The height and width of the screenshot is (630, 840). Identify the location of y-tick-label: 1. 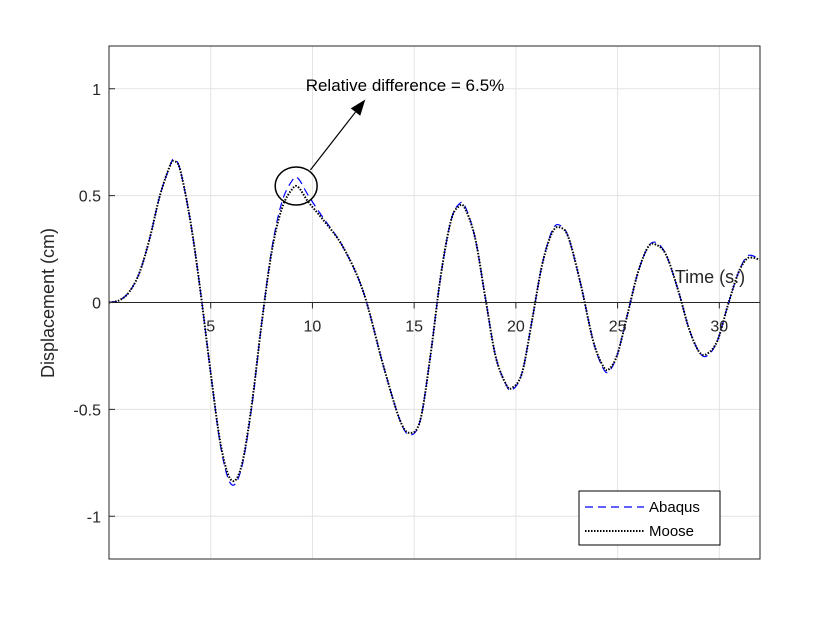
(96, 90).